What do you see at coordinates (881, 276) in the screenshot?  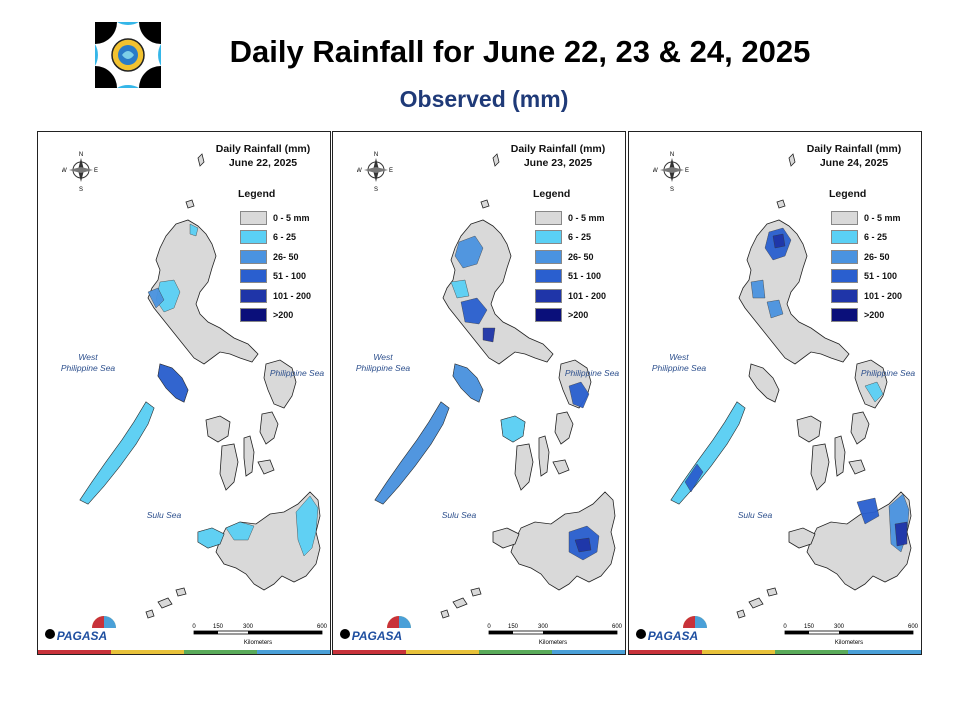 I see `legend-label: 51 - 100` at bounding box center [881, 276].